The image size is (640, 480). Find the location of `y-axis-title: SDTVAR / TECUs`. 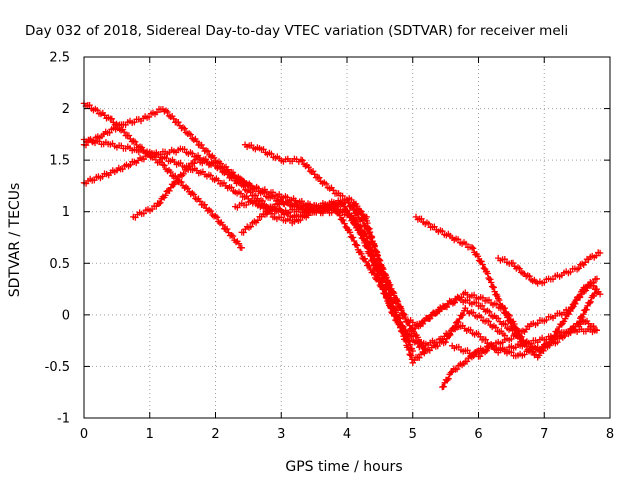

y-axis-title: SDTVAR / TECUs is located at coordinates (15, 240).